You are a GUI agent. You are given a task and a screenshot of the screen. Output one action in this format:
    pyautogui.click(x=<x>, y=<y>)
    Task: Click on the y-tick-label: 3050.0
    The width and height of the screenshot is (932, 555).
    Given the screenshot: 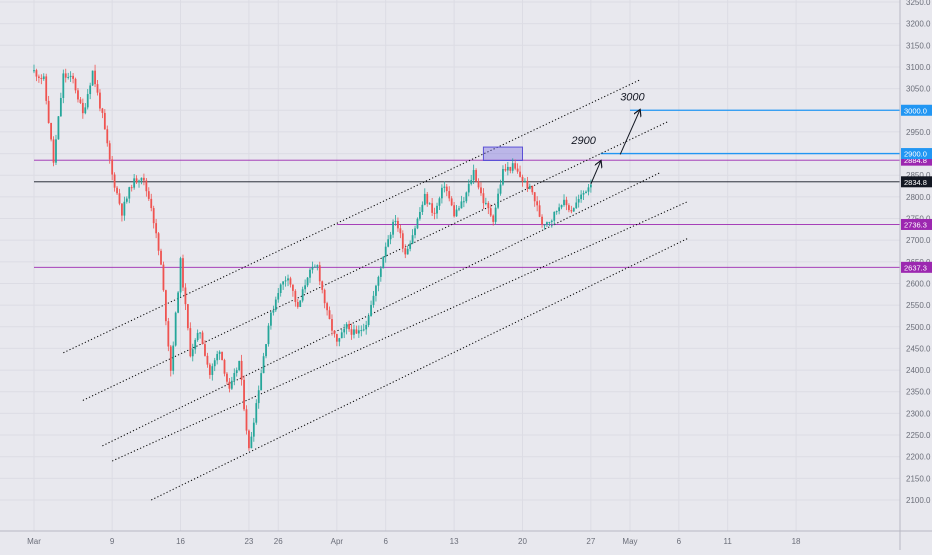 What is the action you would take?
    pyautogui.click(x=918, y=89)
    